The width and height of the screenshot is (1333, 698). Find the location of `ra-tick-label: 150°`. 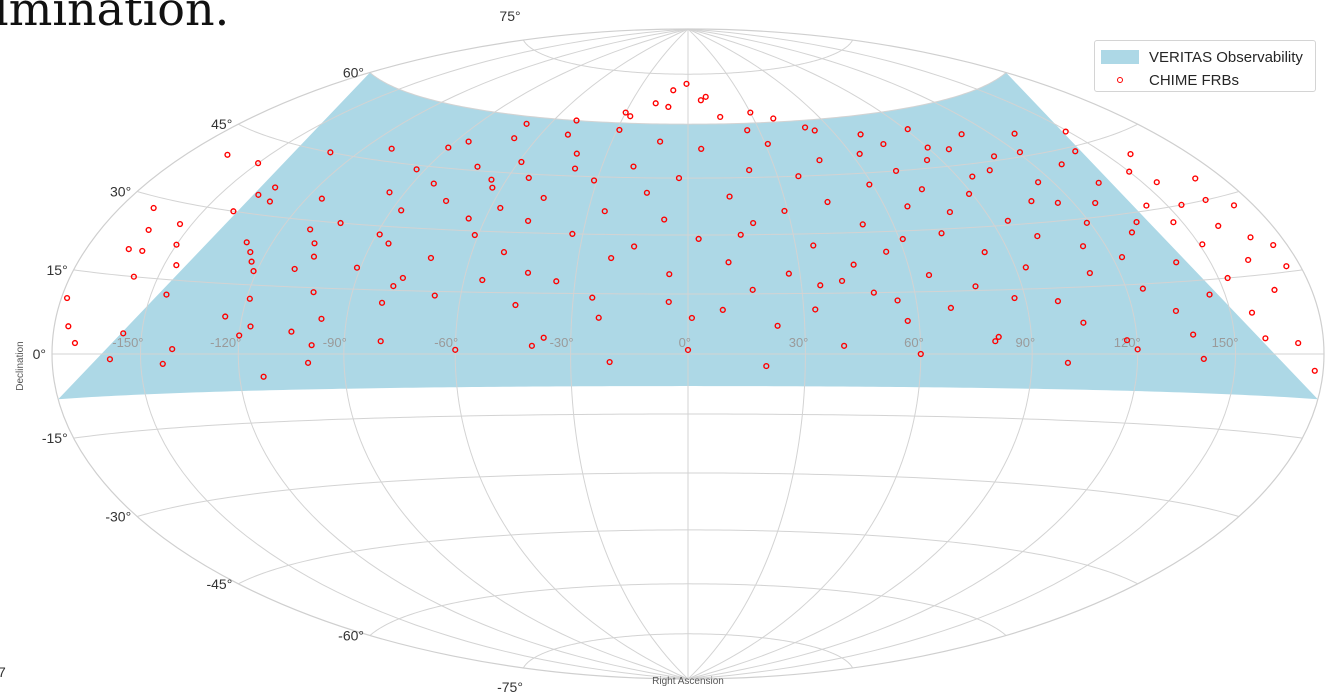

ra-tick-label: 150° is located at coordinates (1225, 342).